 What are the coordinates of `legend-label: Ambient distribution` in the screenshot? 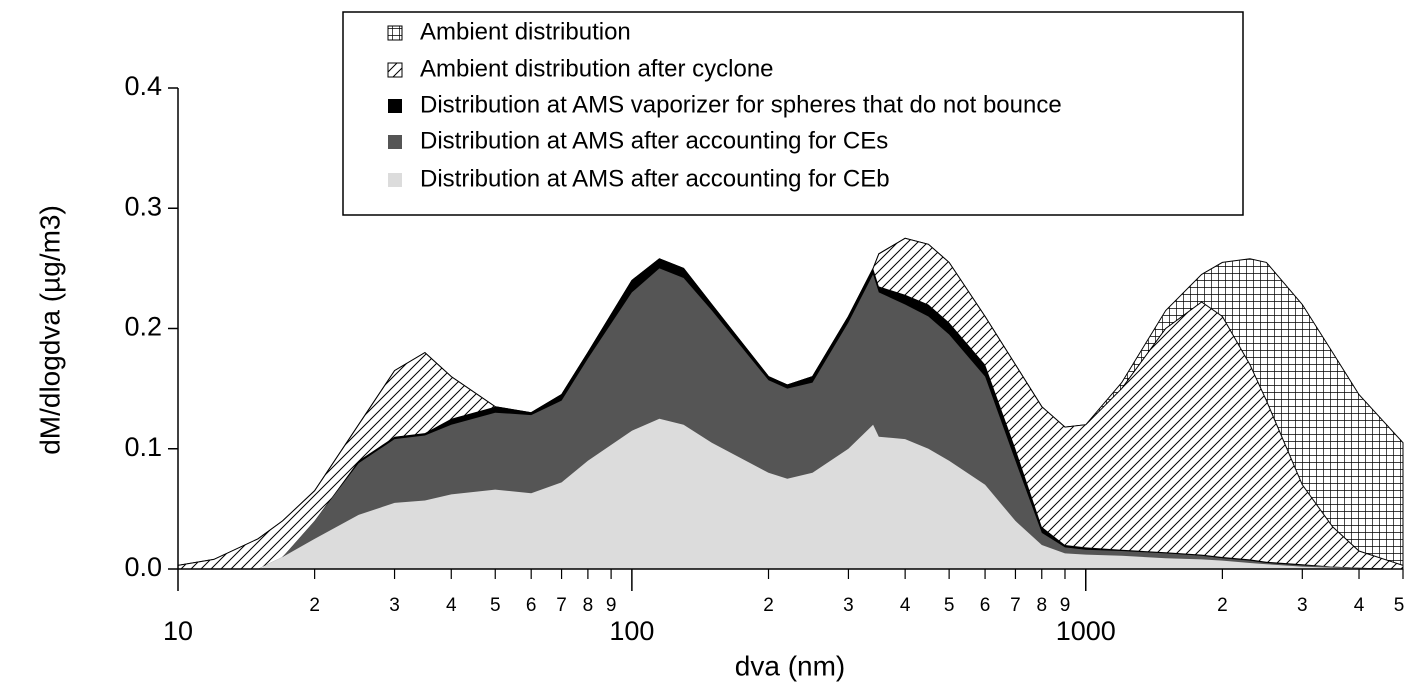 It's located at (525, 31).